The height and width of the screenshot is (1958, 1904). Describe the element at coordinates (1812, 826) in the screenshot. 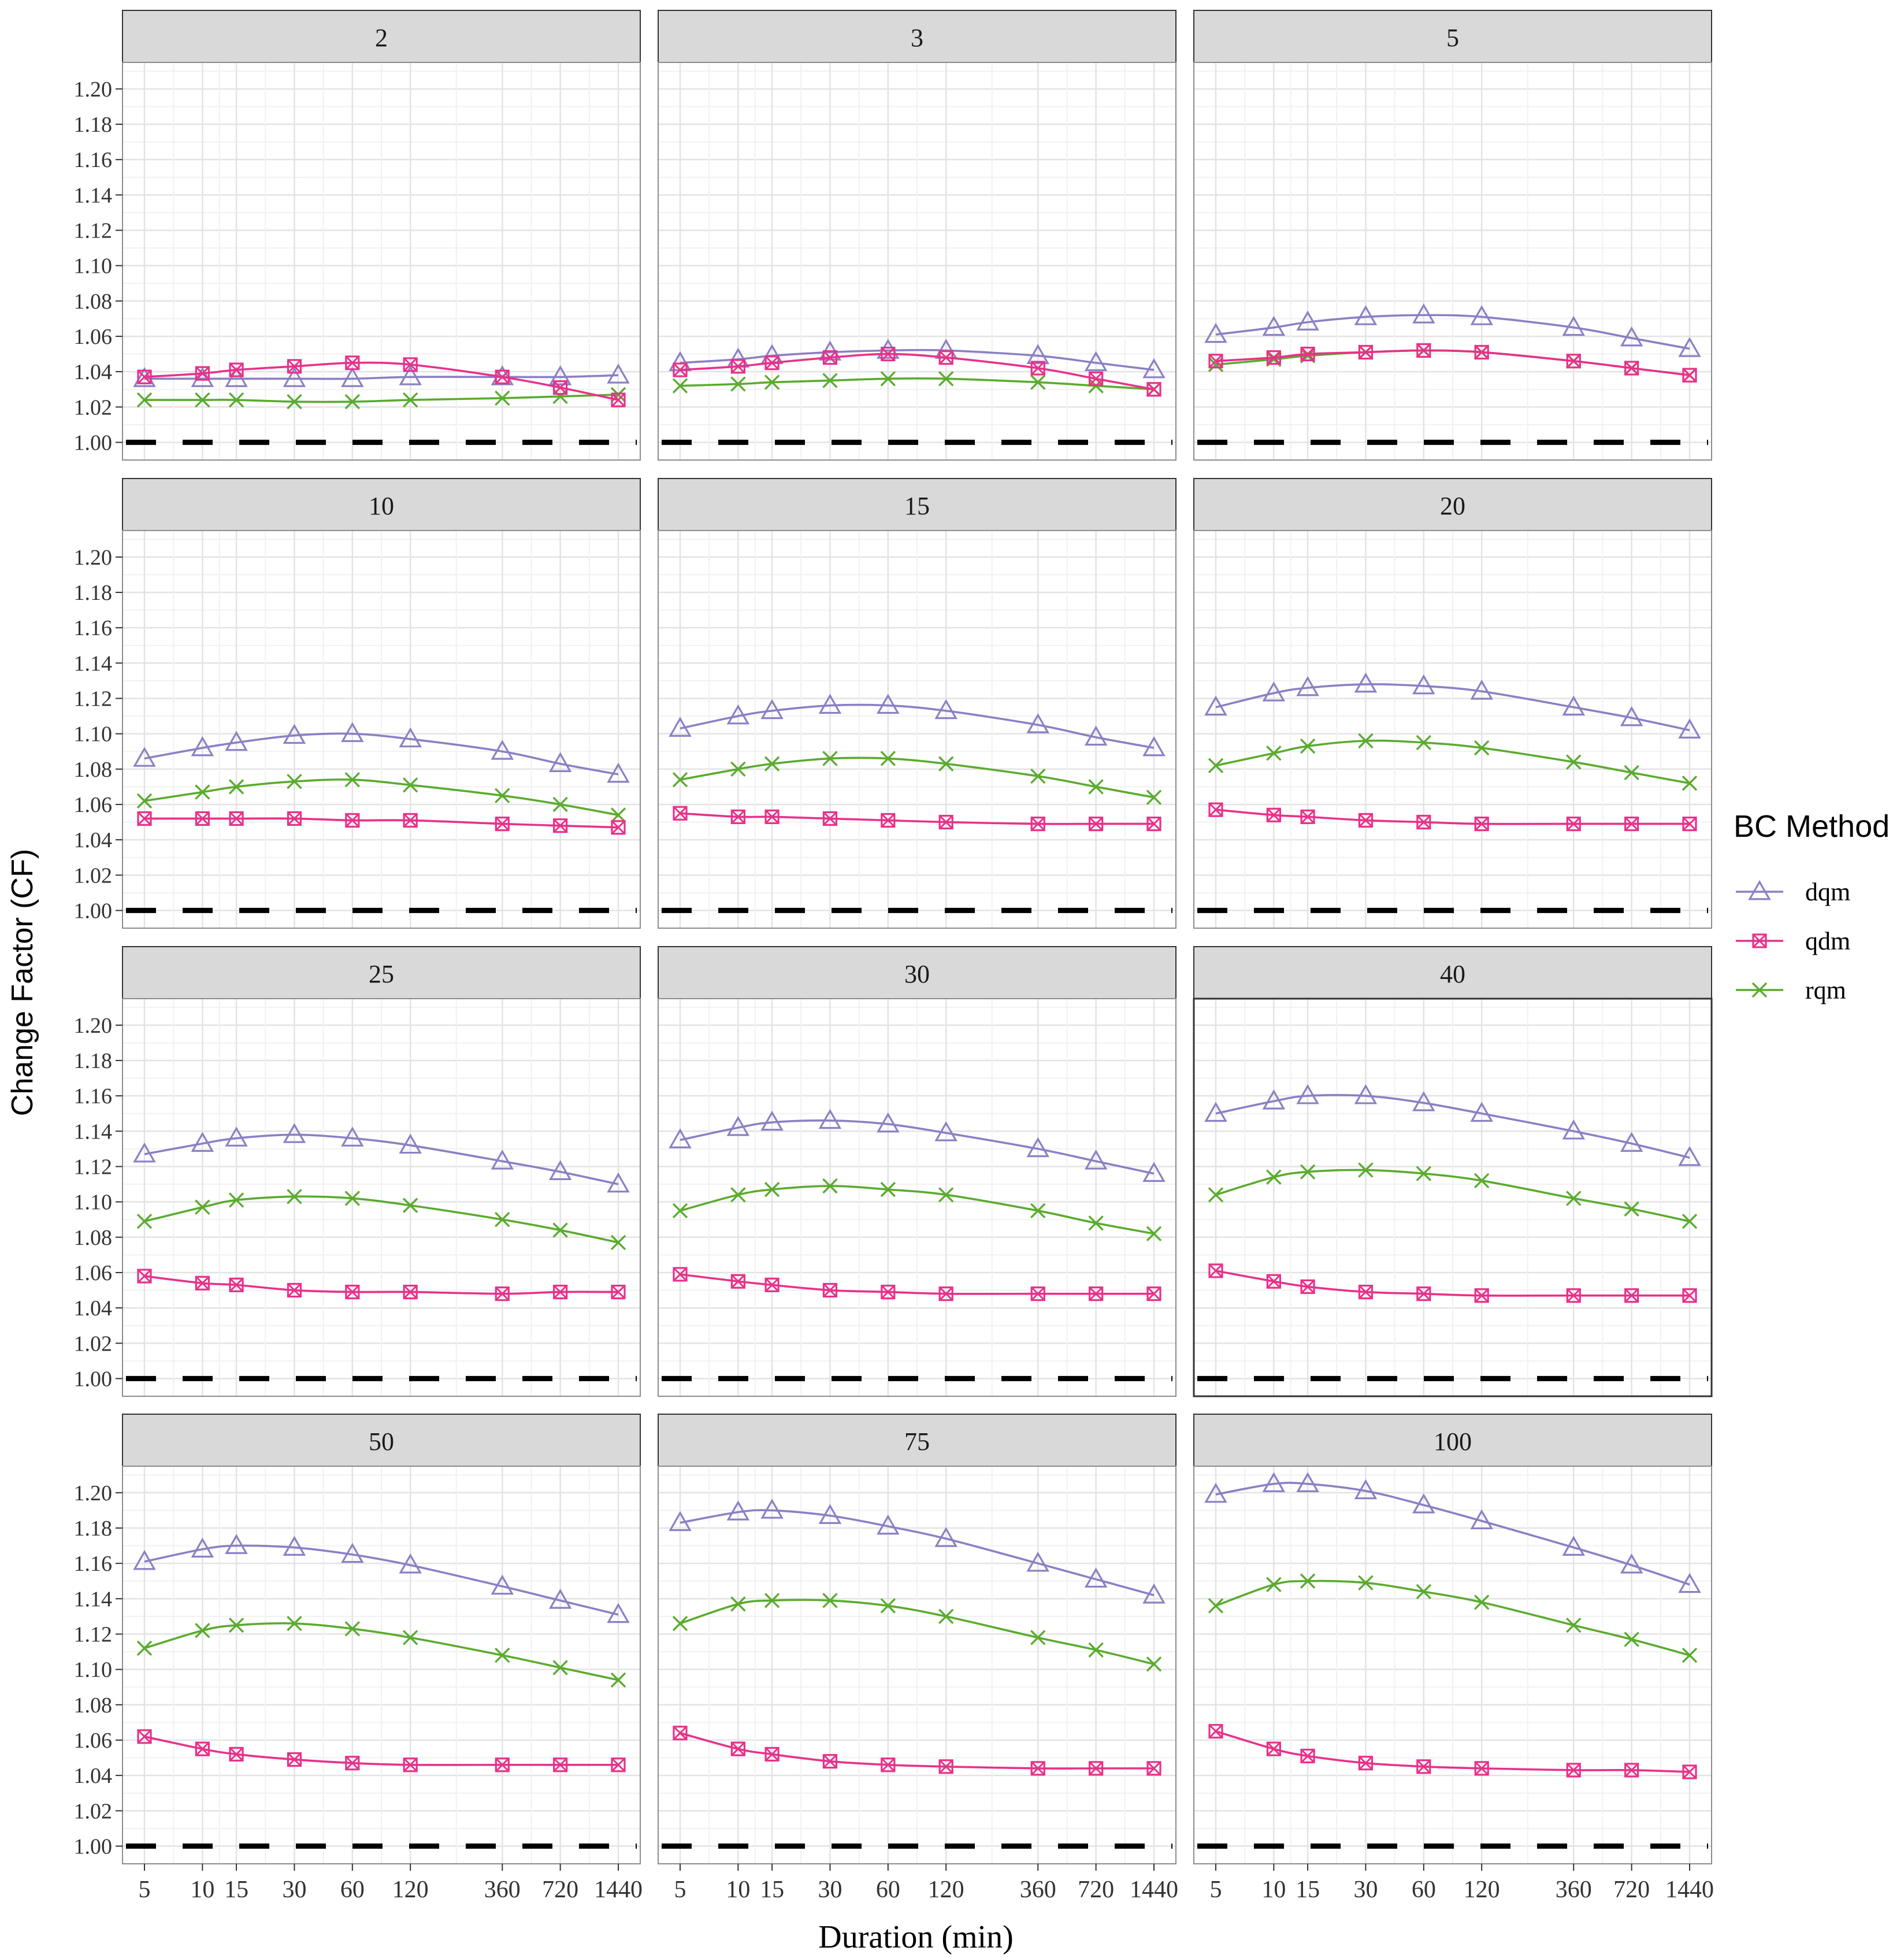

I see `legend-title: BC Method` at that location.